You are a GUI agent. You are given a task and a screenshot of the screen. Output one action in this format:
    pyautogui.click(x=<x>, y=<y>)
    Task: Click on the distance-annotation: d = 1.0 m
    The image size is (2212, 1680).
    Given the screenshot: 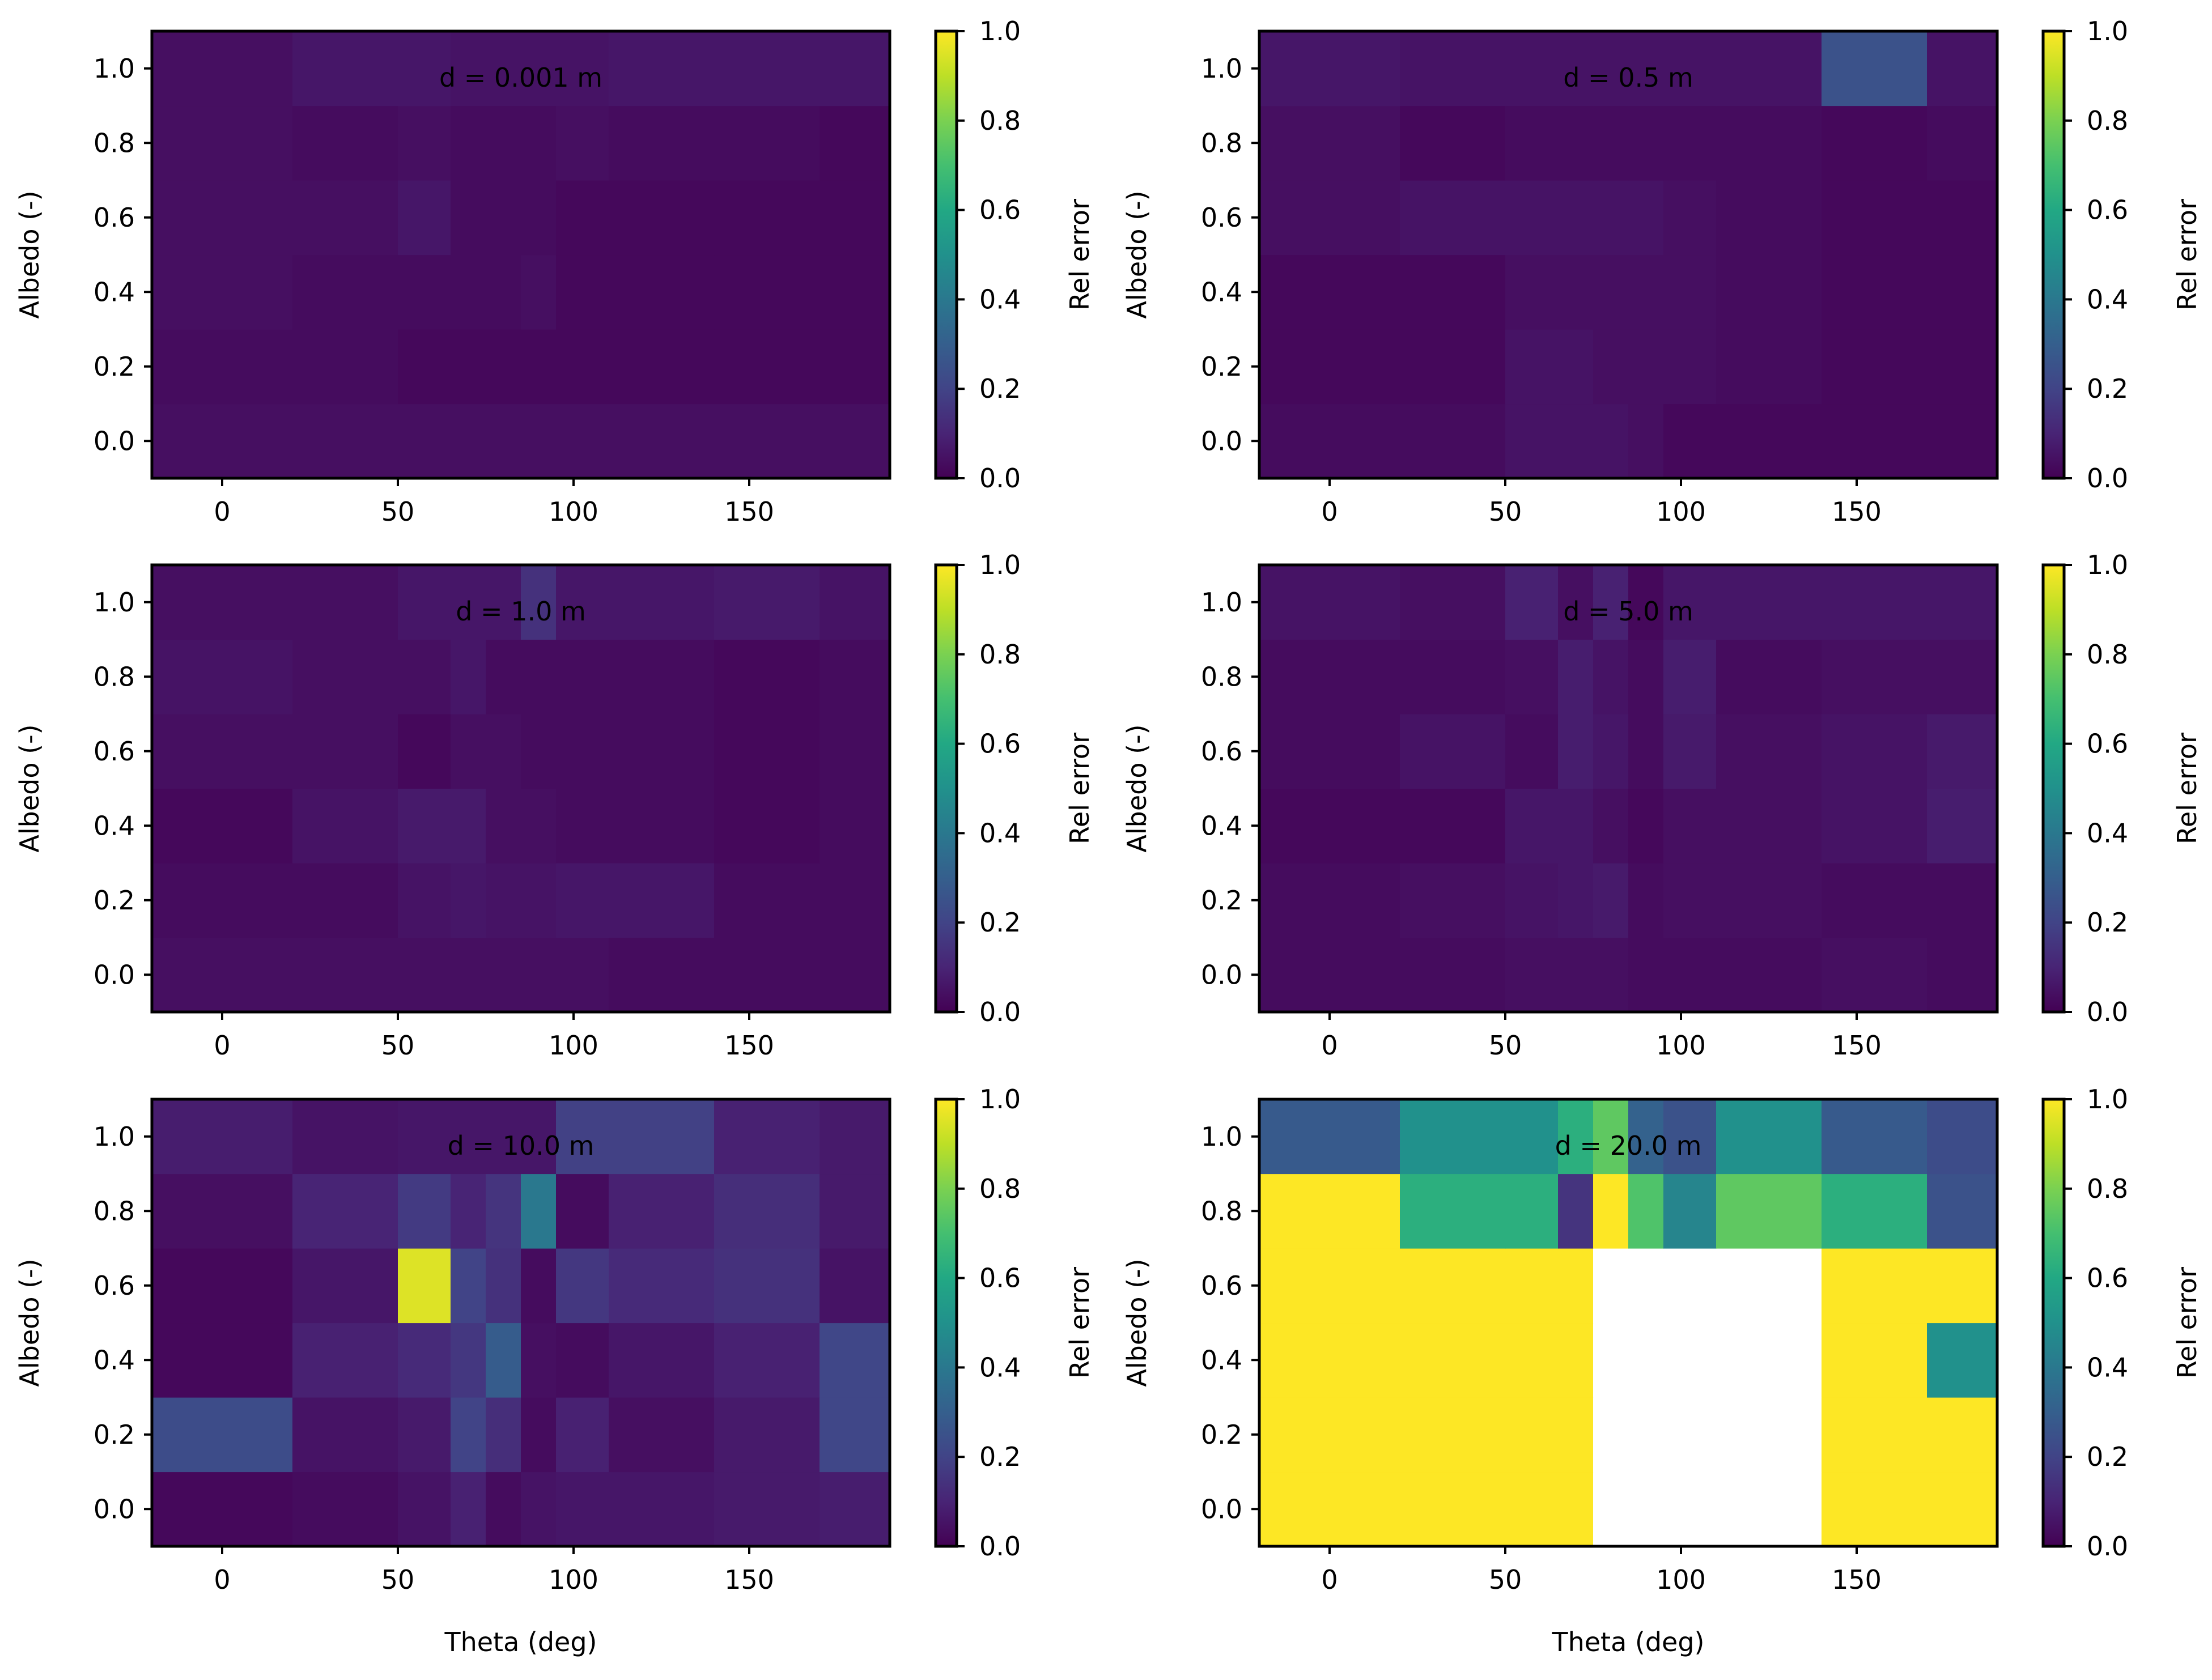 What is the action you would take?
    pyautogui.click(x=521, y=611)
    